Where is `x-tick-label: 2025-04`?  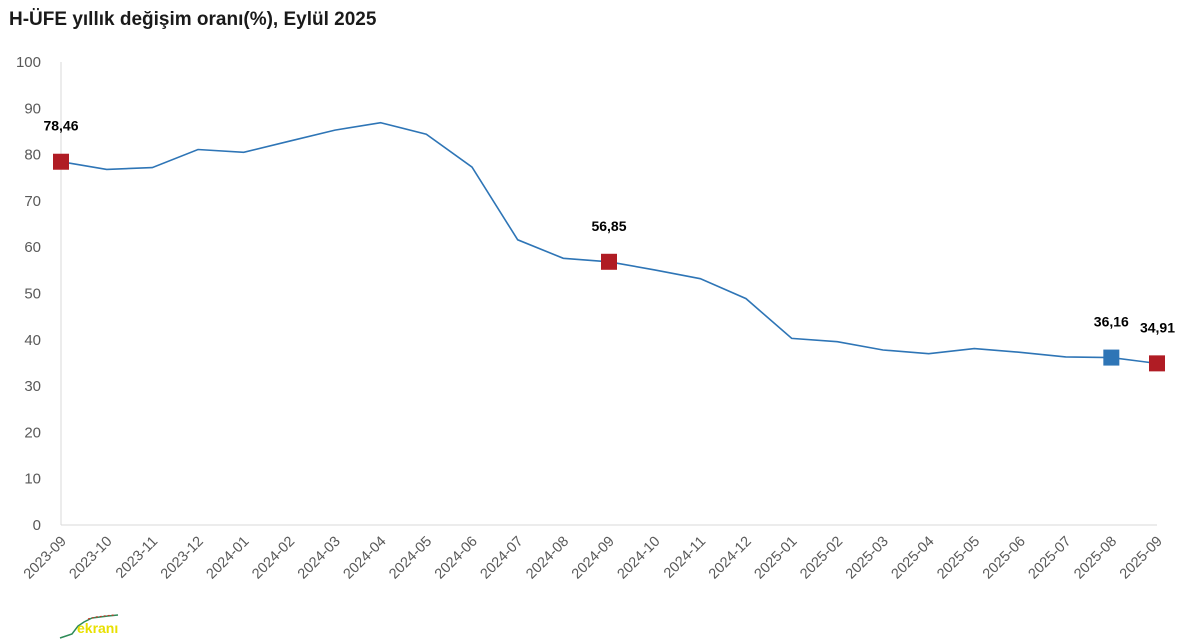 x-tick-label: 2025-04 is located at coordinates (913, 558).